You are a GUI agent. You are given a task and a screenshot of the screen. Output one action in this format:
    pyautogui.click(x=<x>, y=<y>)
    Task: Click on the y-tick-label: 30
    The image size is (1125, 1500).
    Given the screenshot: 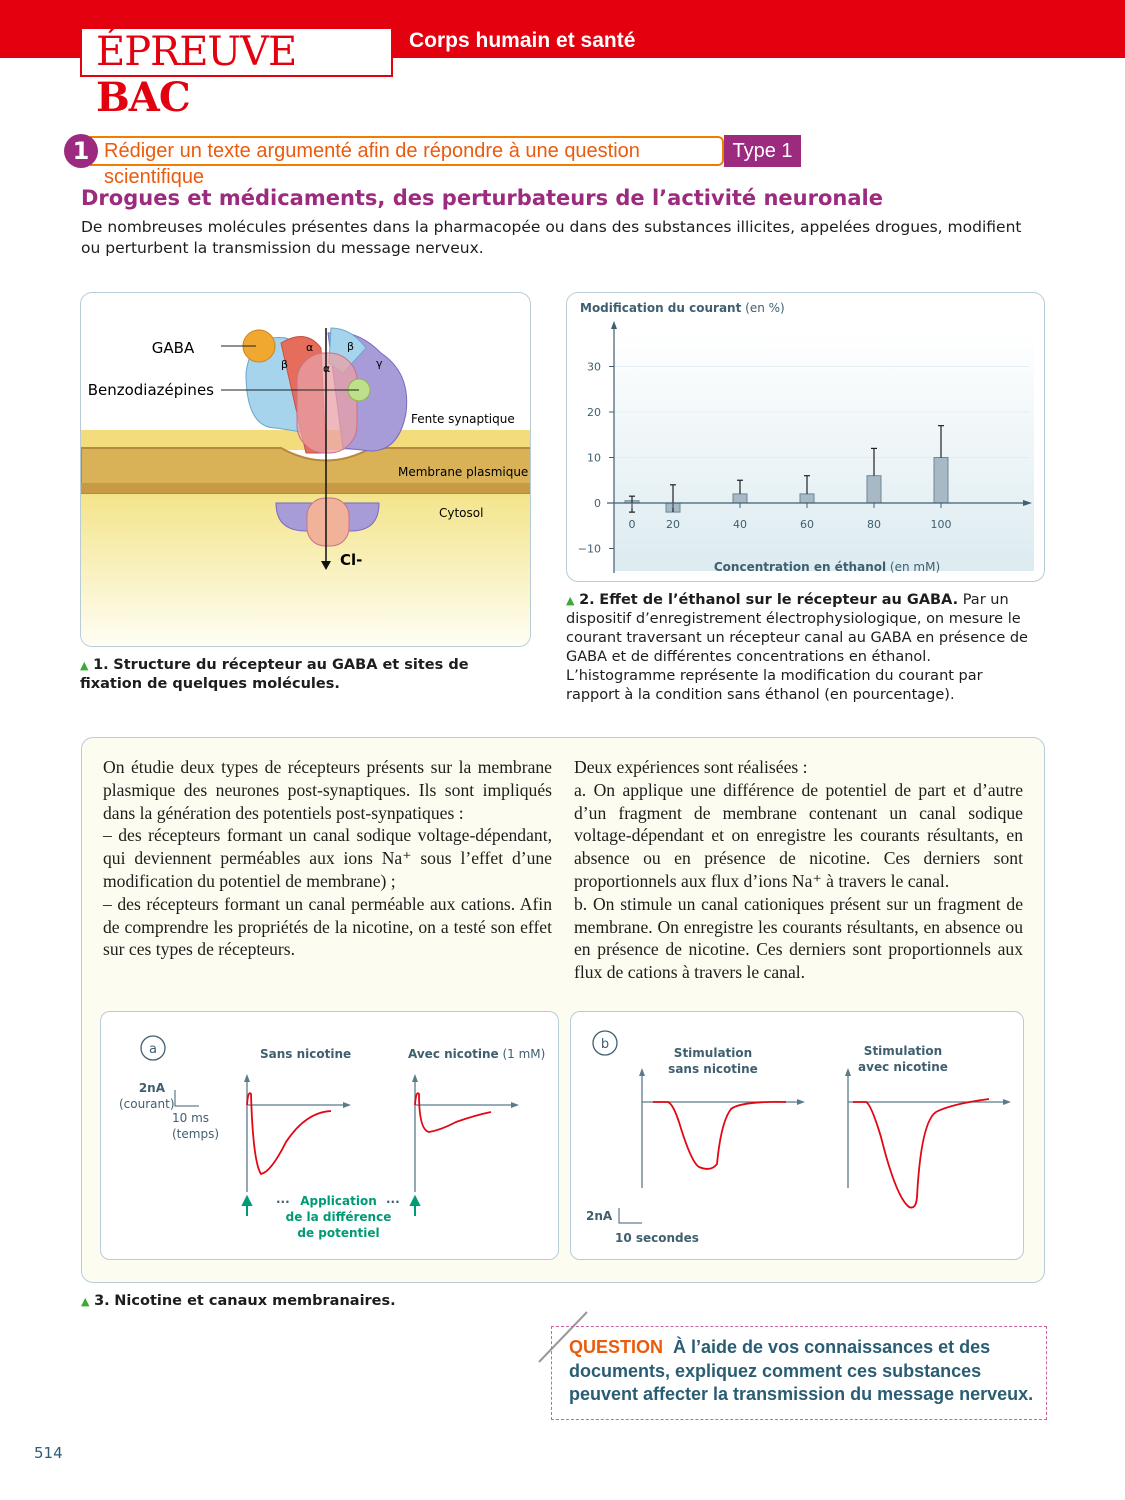 What is the action you would take?
    pyautogui.click(x=594, y=367)
    